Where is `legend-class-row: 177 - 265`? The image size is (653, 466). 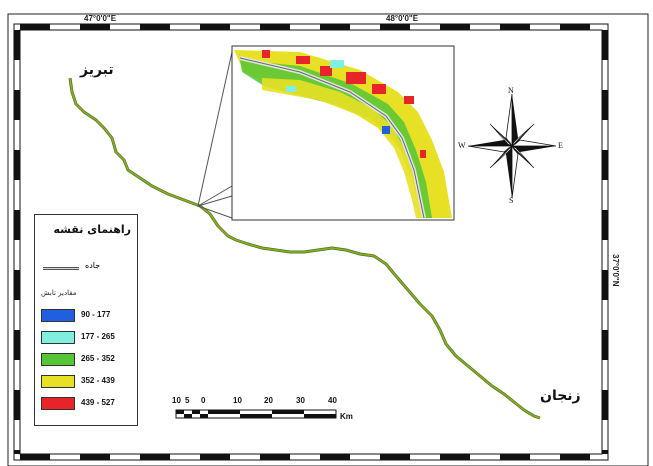 legend-class-row: 177 - 265 is located at coordinates (88, 338).